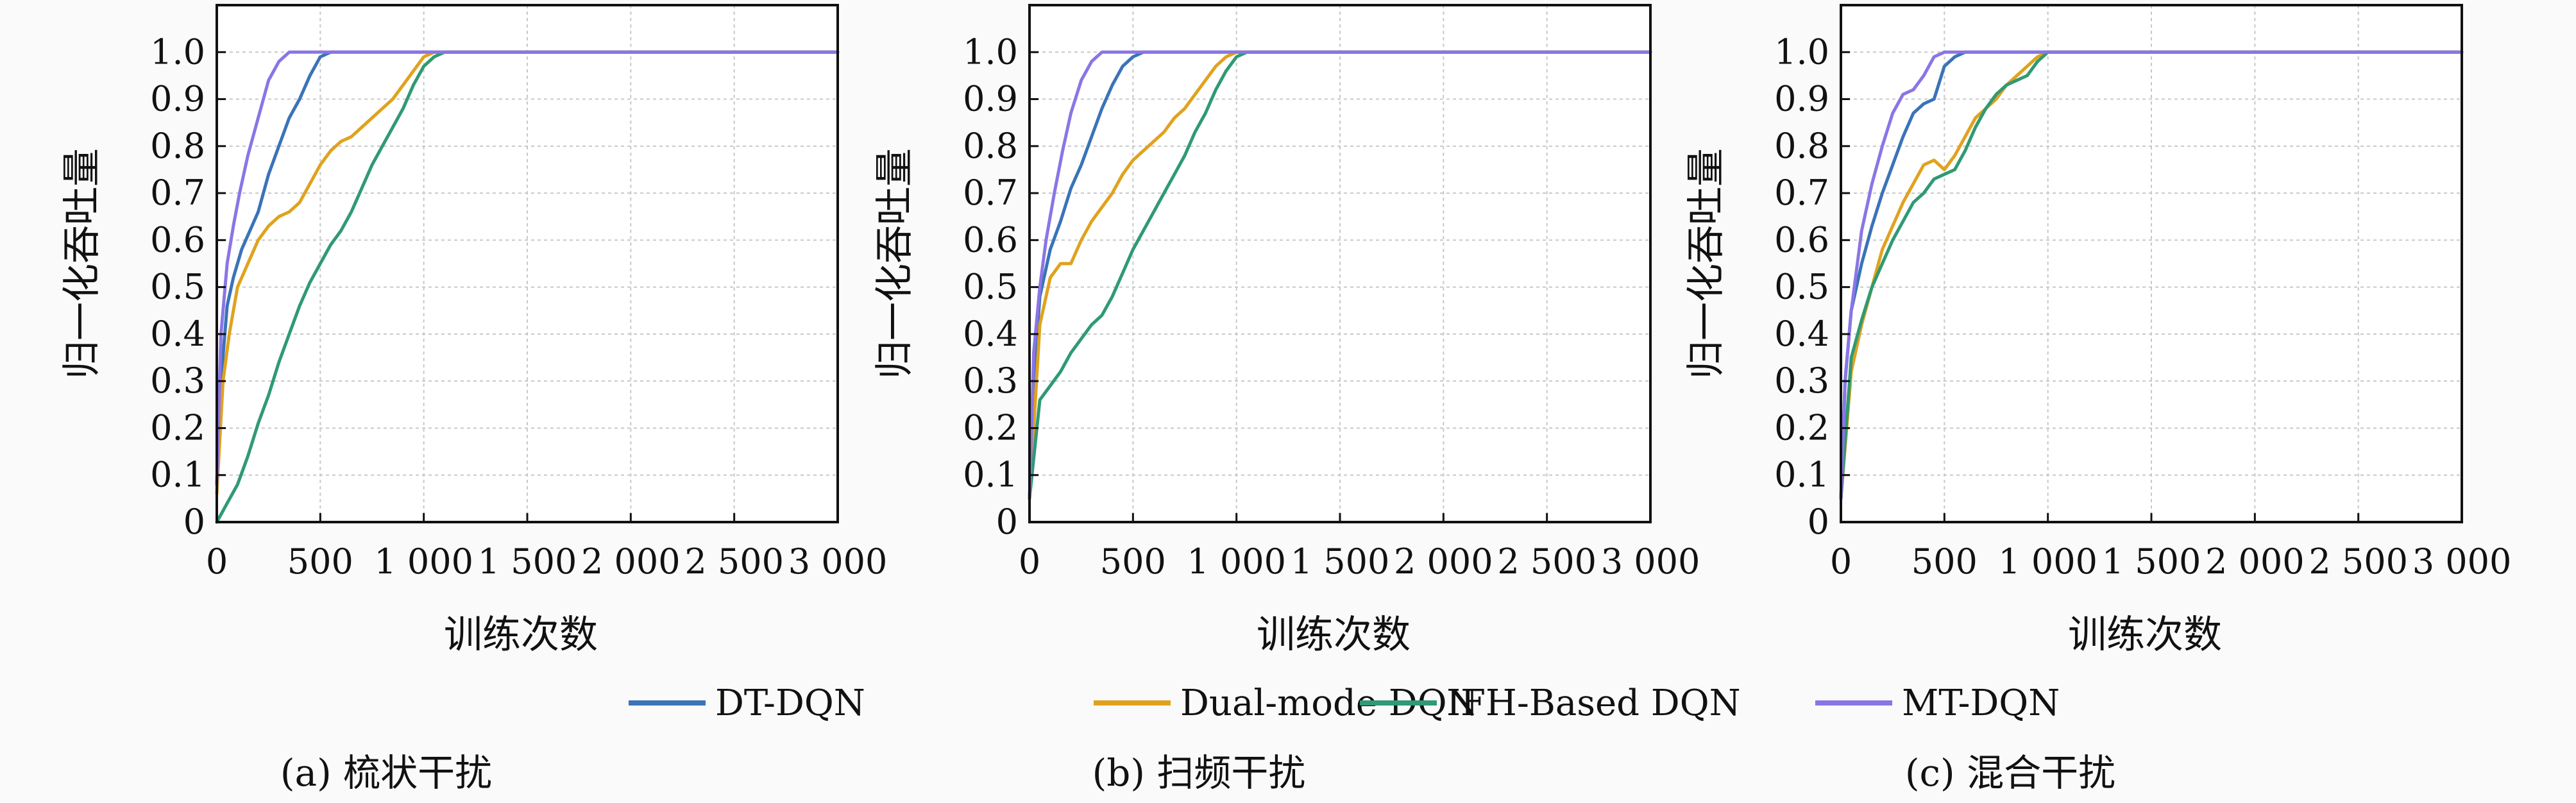 The height and width of the screenshot is (803, 2576). Describe the element at coordinates (1593, 703) in the screenshot. I see `legend-label: IFH-Based DQN` at that location.